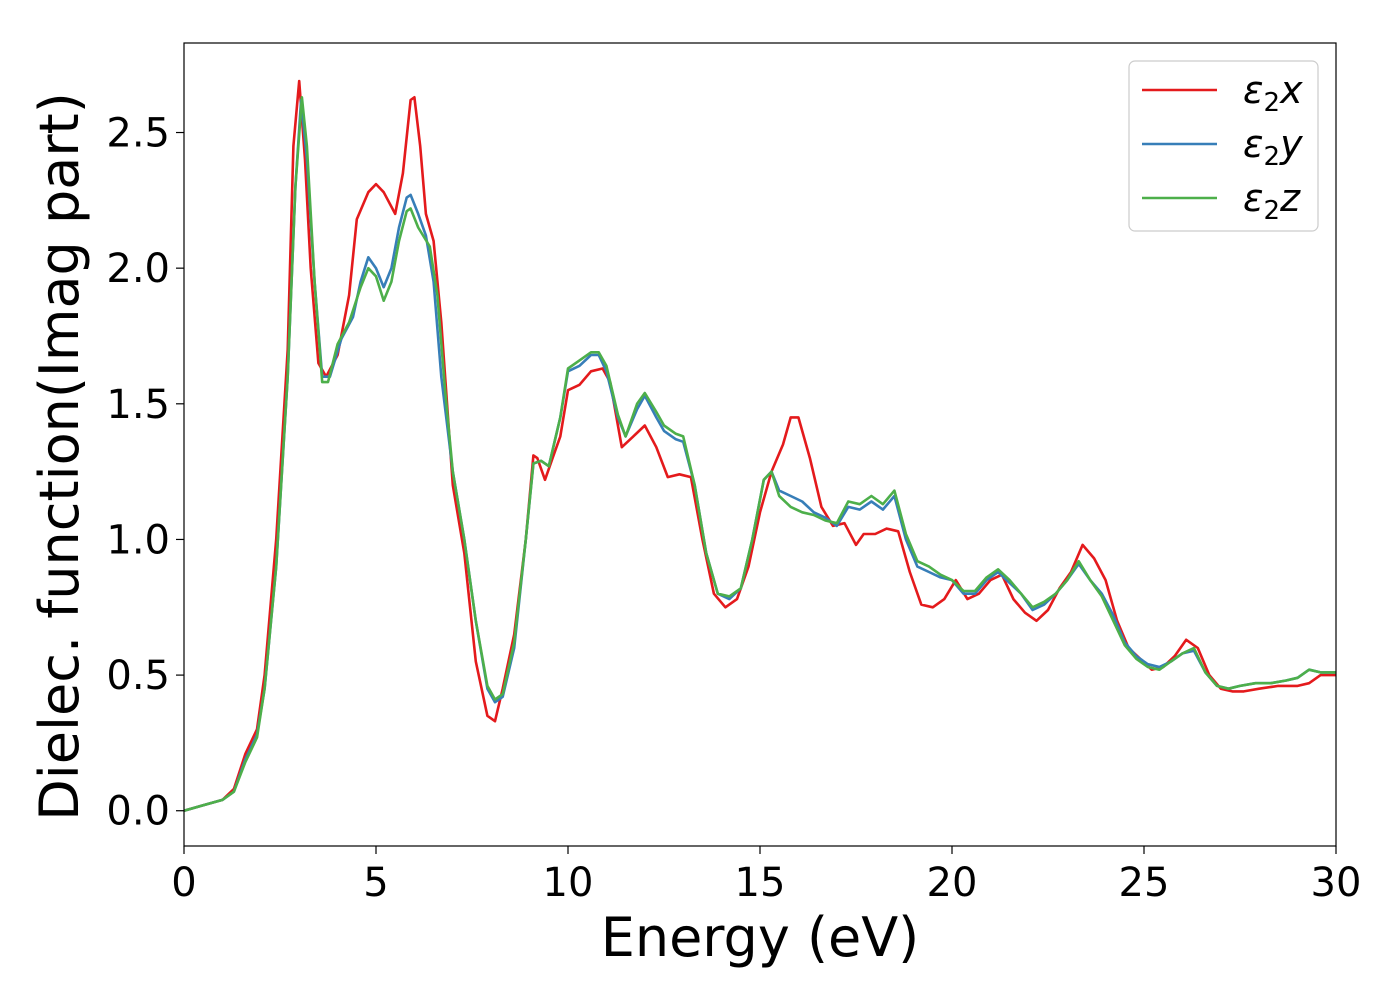 This screenshot has width=1400, height=1005. What do you see at coordinates (59, 456) in the screenshot?
I see `y-axis-label: Dielec. function(Imag part)` at bounding box center [59, 456].